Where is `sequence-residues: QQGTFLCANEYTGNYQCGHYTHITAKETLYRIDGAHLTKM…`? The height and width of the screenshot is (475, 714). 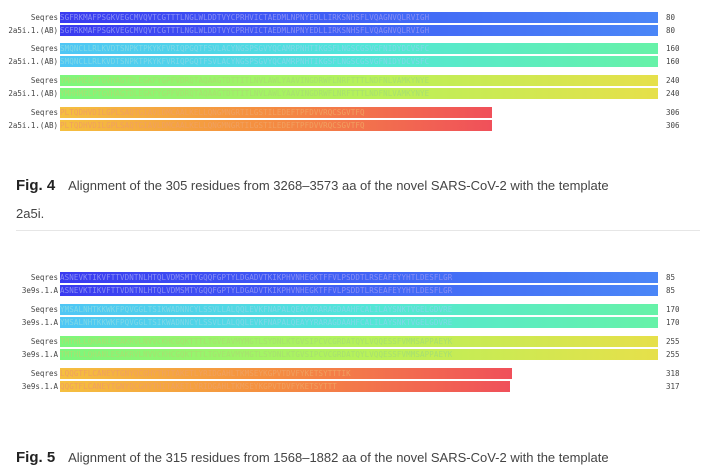
sequence-residues: QQGTFLCANEYTGNYQCGHYTHITAKETLYRIDGAHLTKM… is located at coordinates (285, 386).